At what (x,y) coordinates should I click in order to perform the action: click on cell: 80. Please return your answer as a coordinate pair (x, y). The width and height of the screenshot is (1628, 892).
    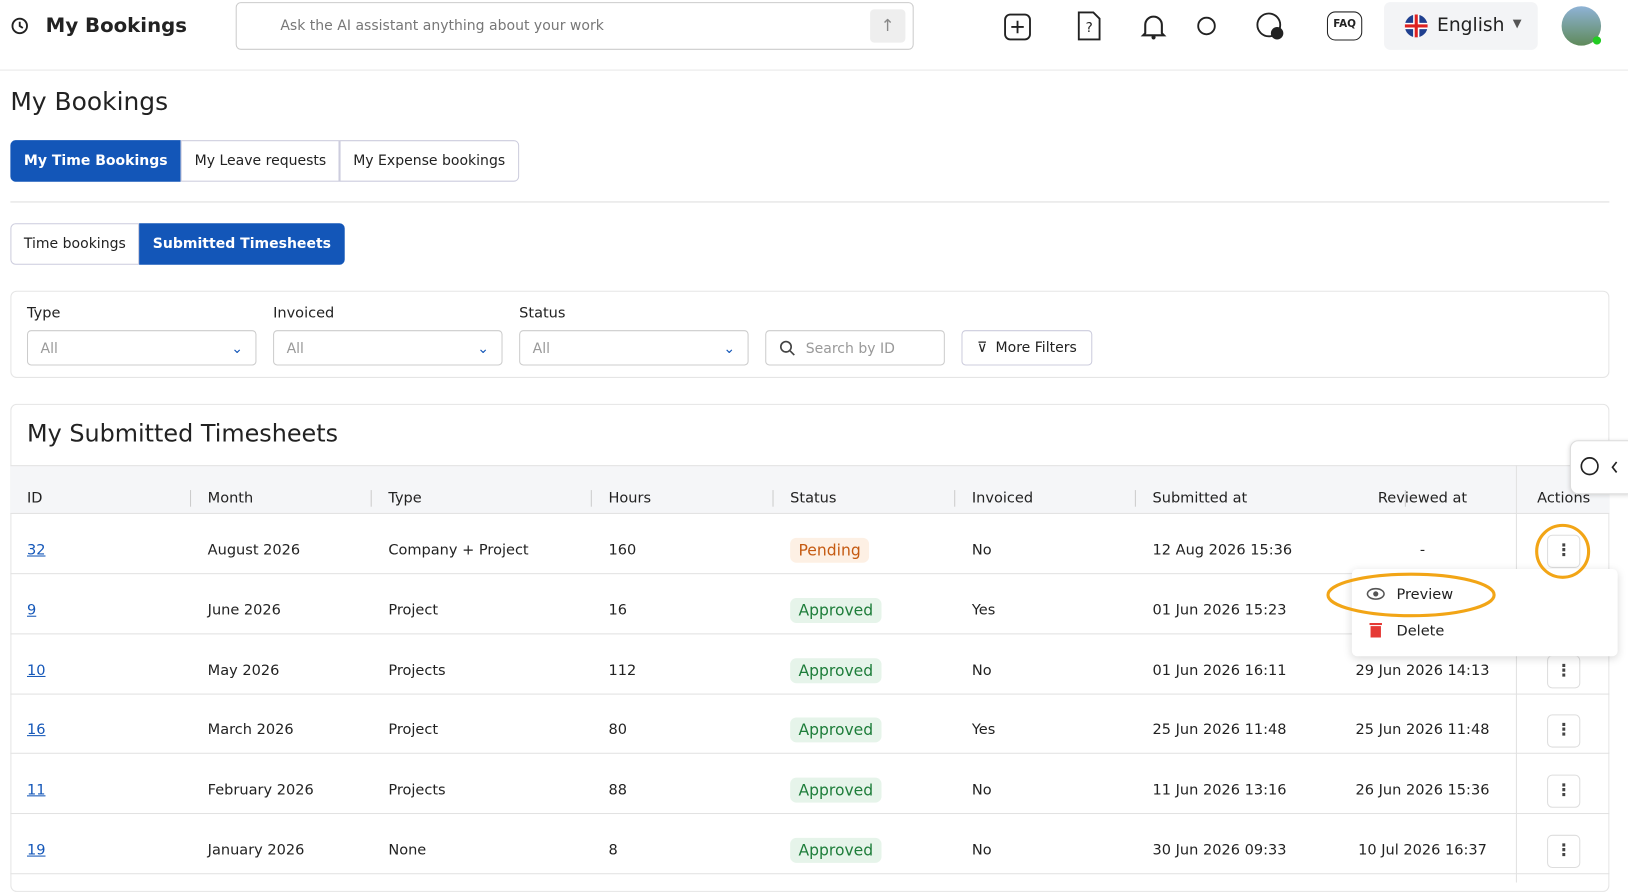
    Looking at the image, I should click on (617, 730).